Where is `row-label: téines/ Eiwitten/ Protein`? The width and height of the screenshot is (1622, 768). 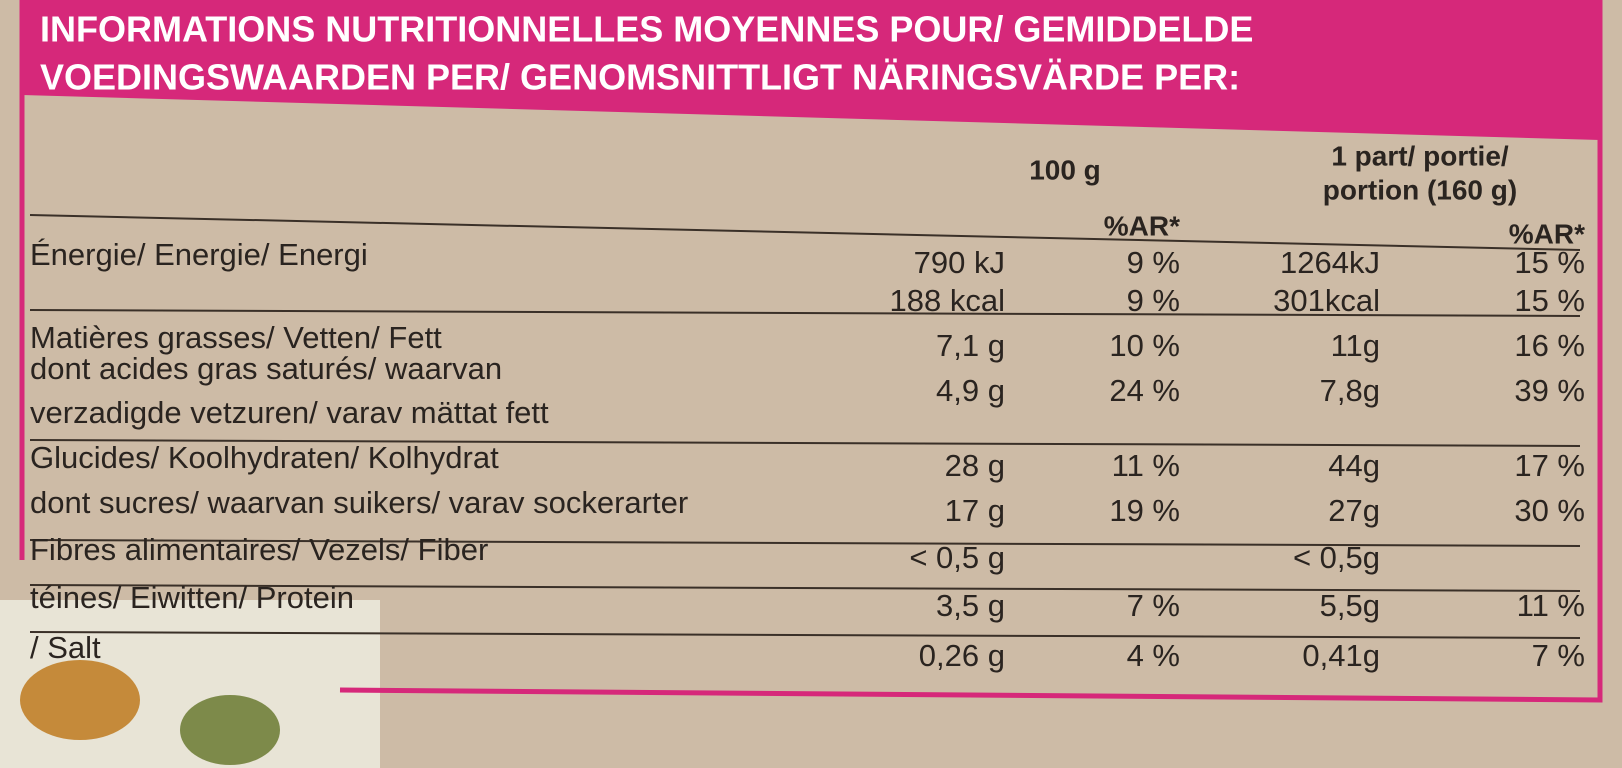 row-label: téines/ Eiwitten/ Protein is located at coordinates (192, 597).